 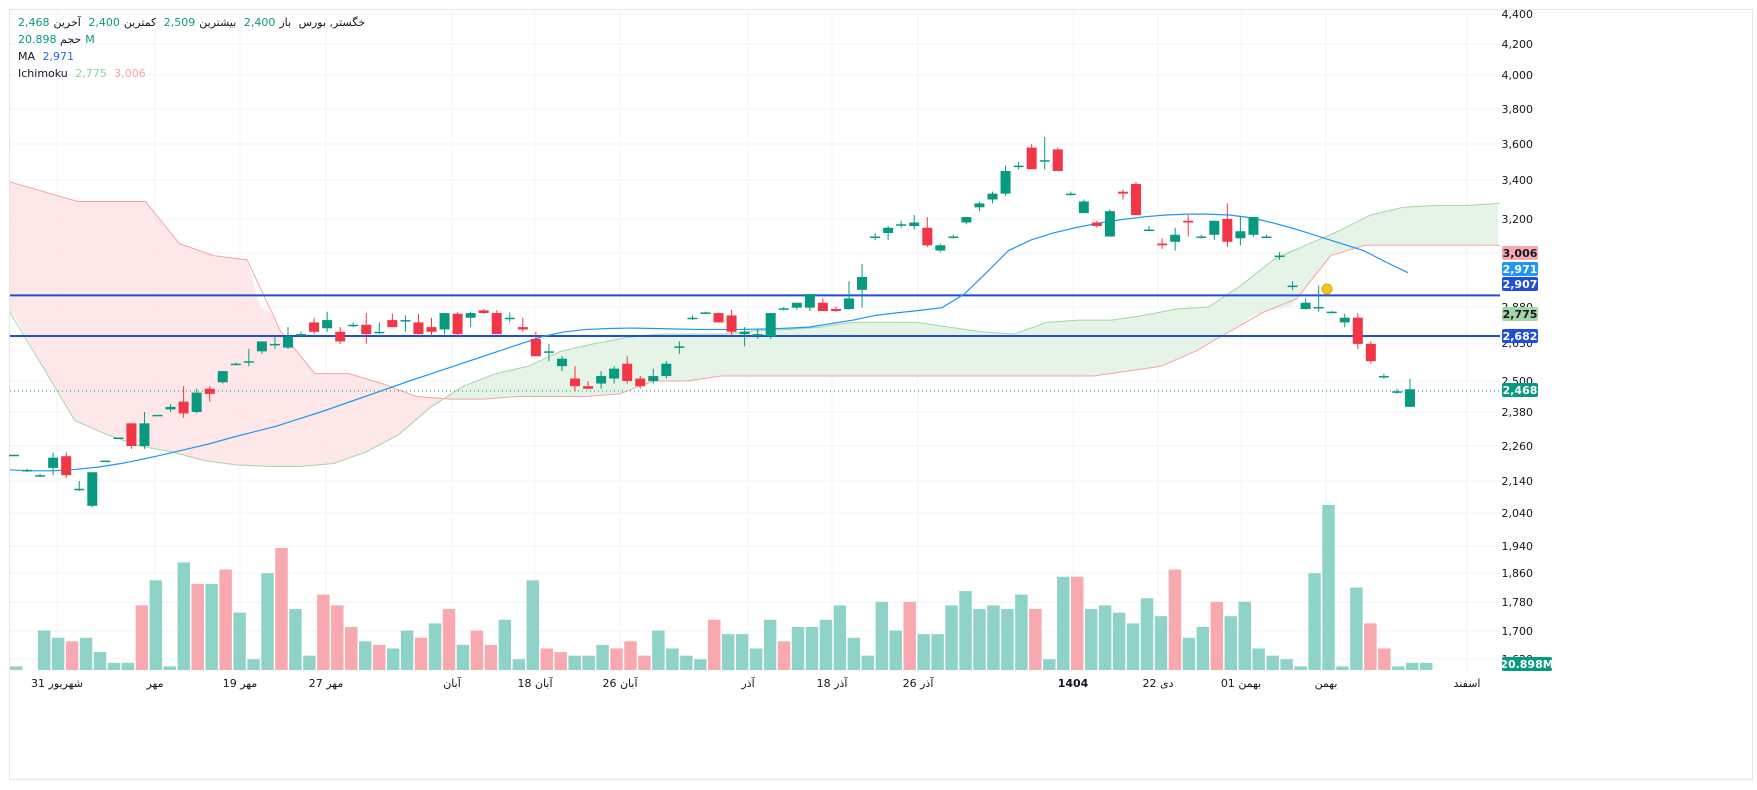 What do you see at coordinates (1157, 683) in the screenshot?
I see `x-tick-label: 22 دی` at bounding box center [1157, 683].